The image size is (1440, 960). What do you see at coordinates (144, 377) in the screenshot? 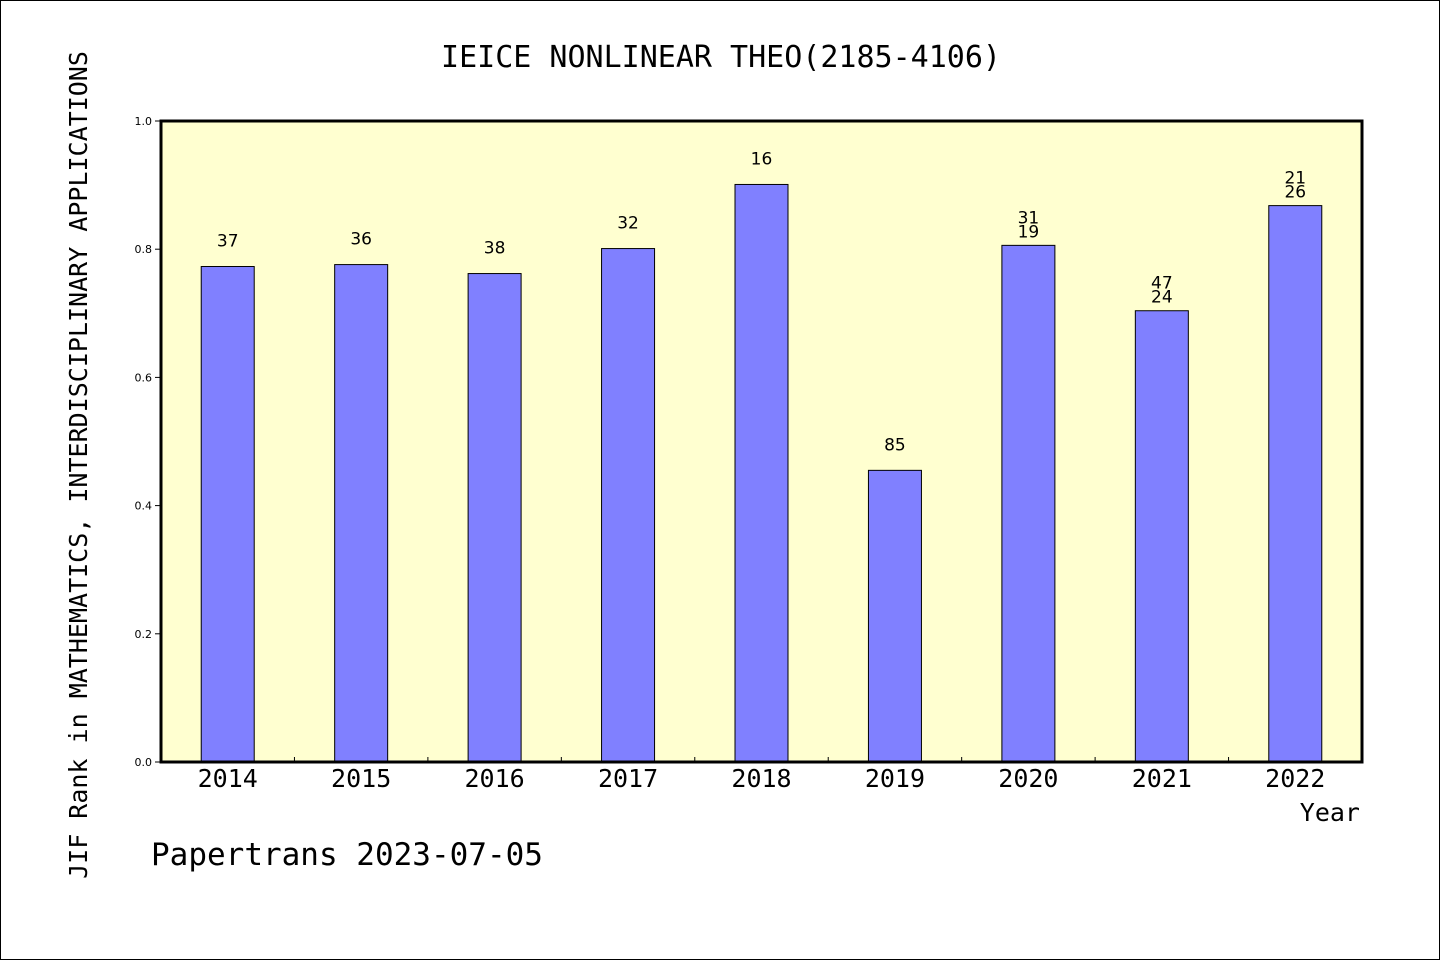
I see `y-tick-label: 0.6` at bounding box center [144, 377].